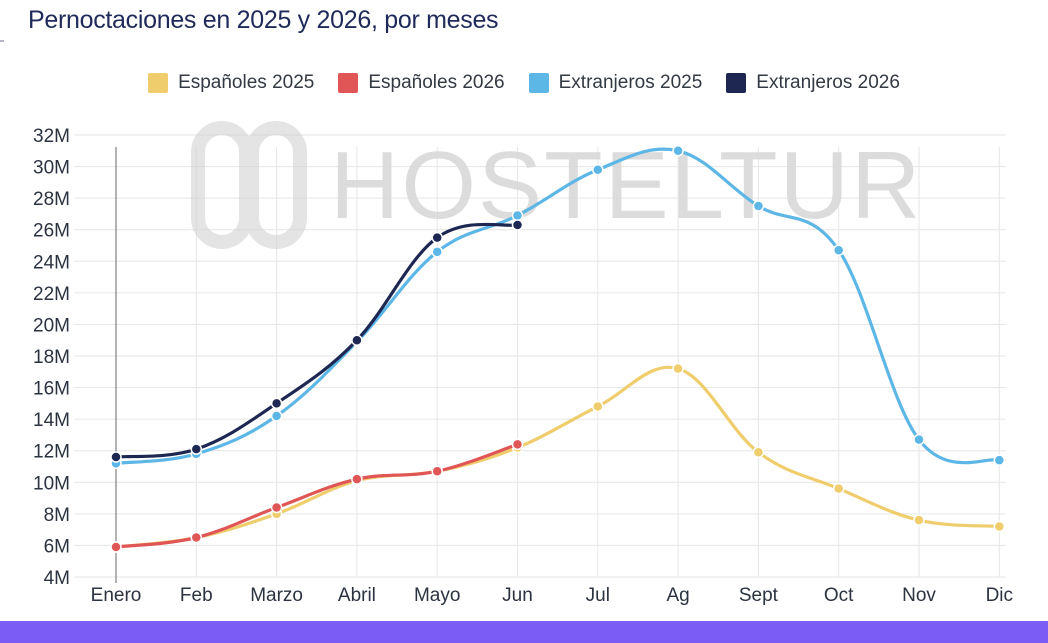 Image resolution: width=1048 pixels, height=643 pixels. I want to click on x-tick-label: Marzo, so click(276, 595).